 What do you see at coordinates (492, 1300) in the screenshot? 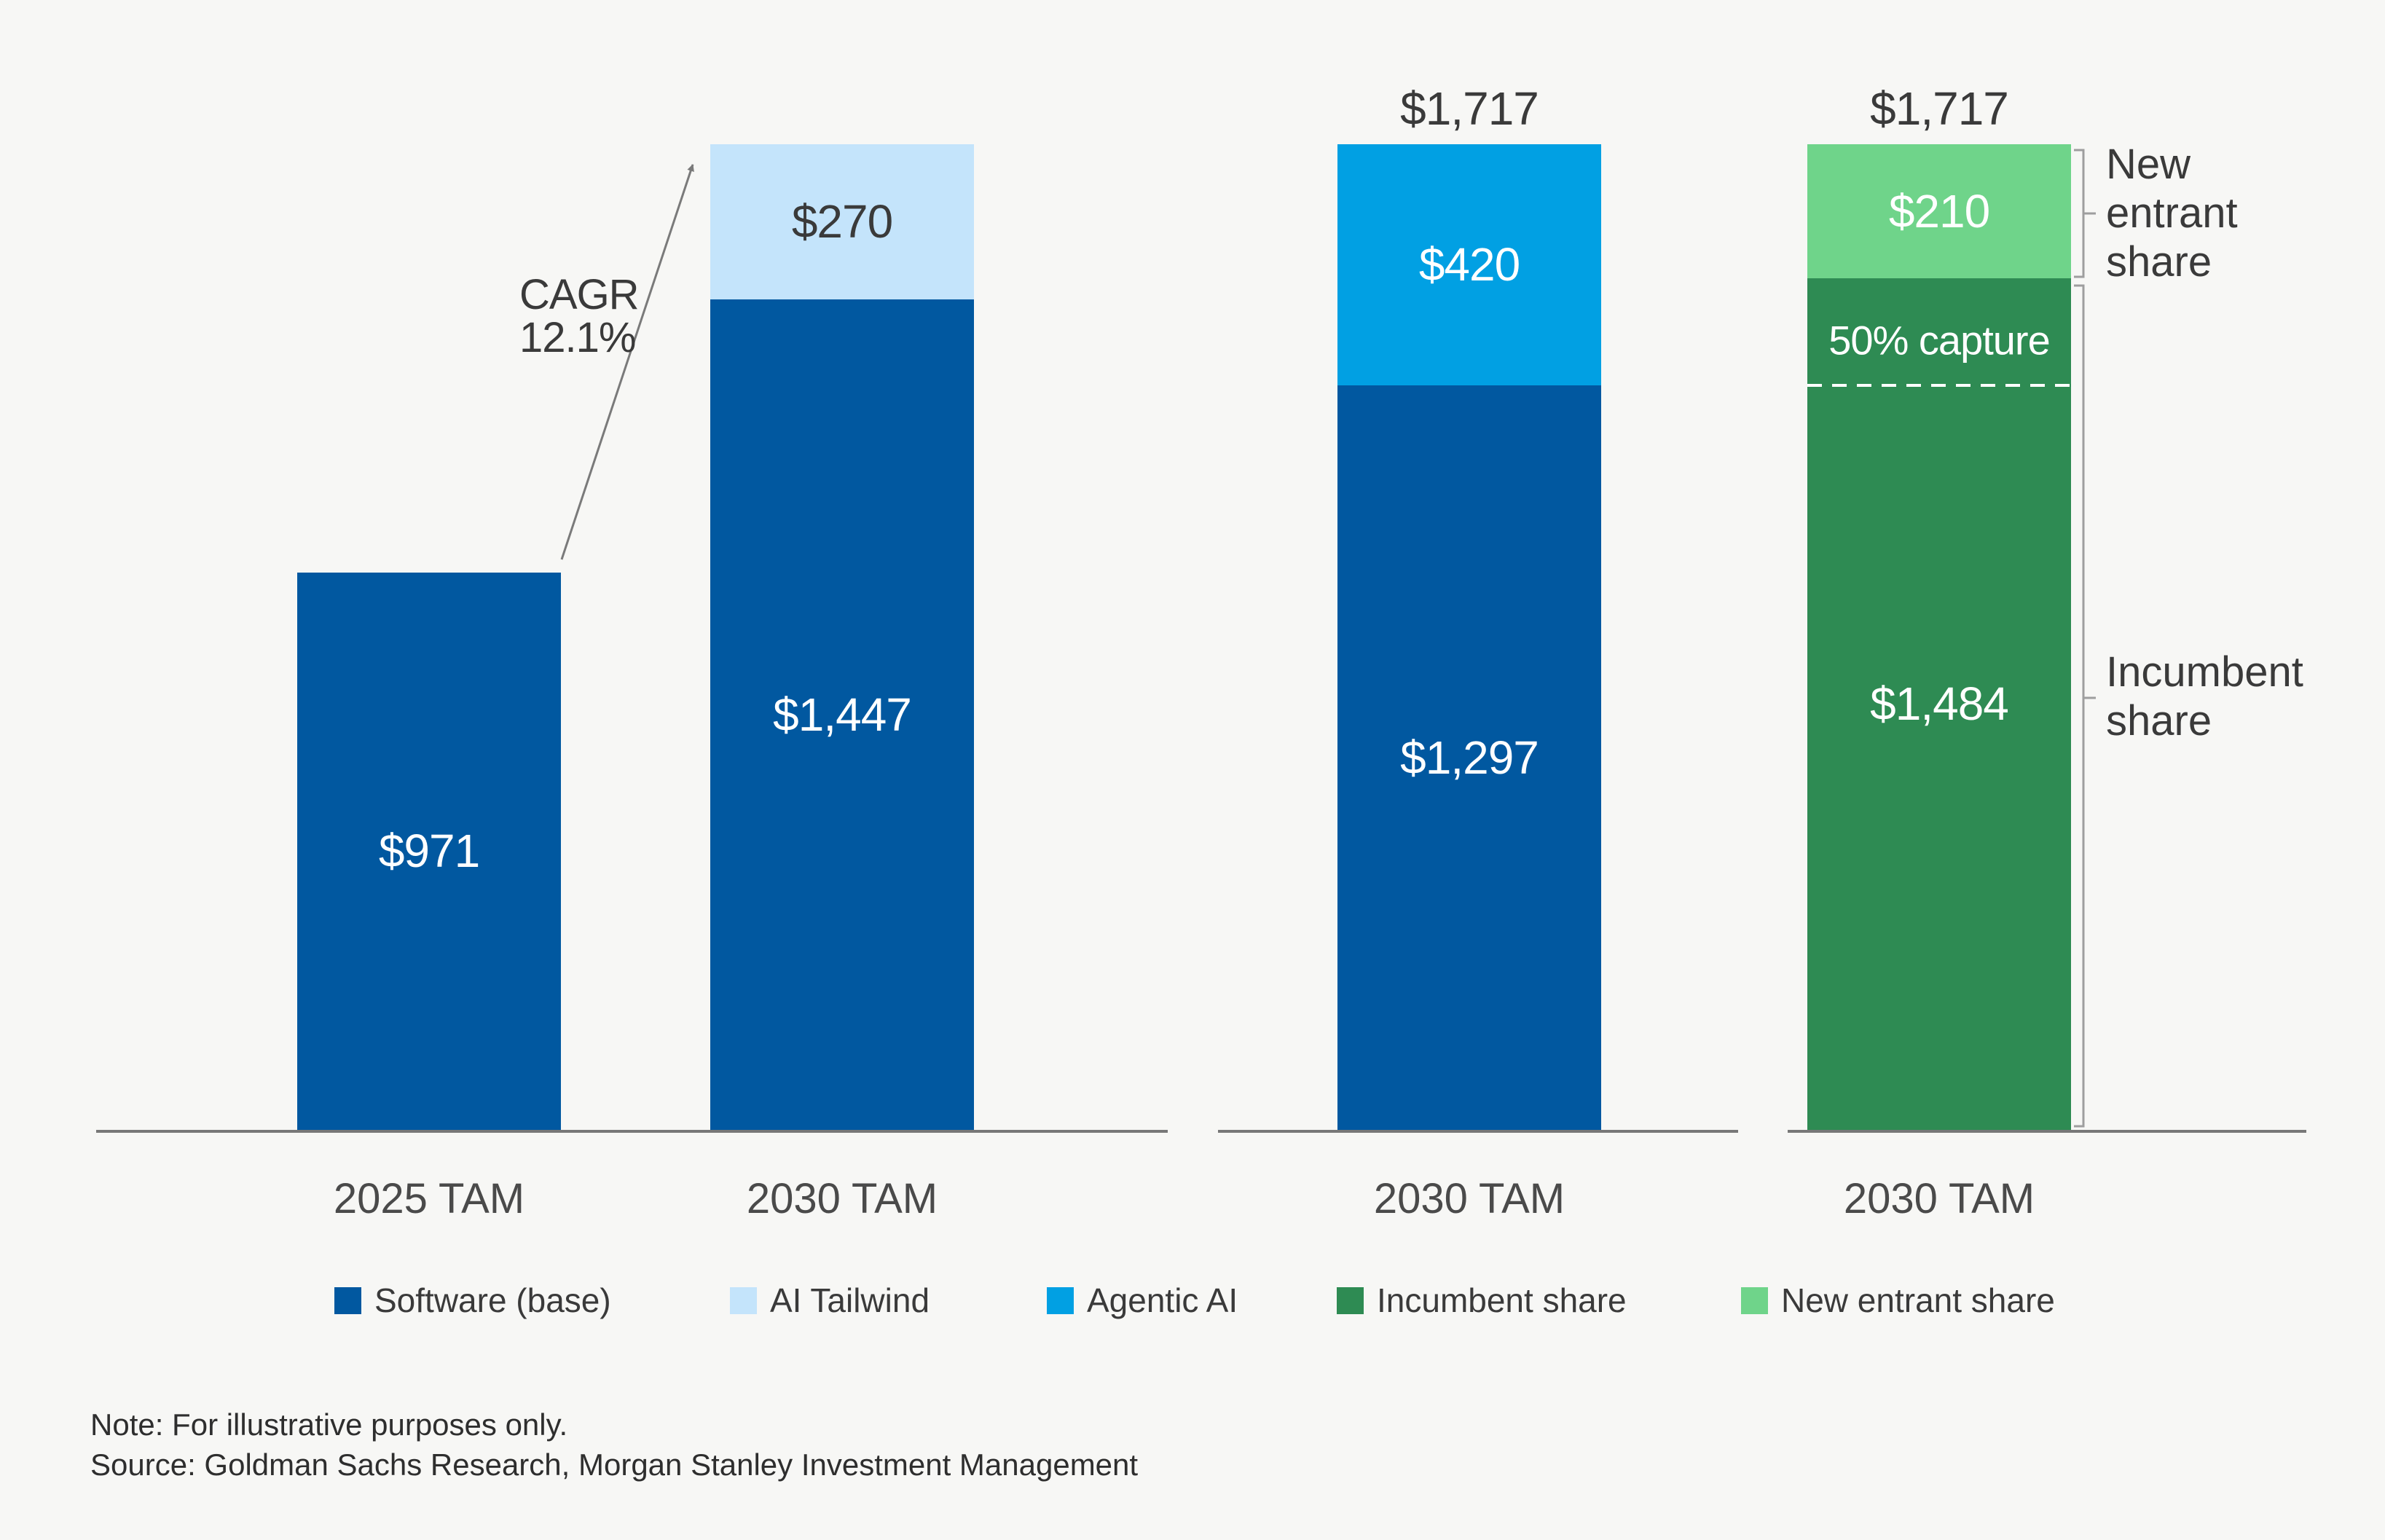
I see `legend-label: Software (base)` at bounding box center [492, 1300].